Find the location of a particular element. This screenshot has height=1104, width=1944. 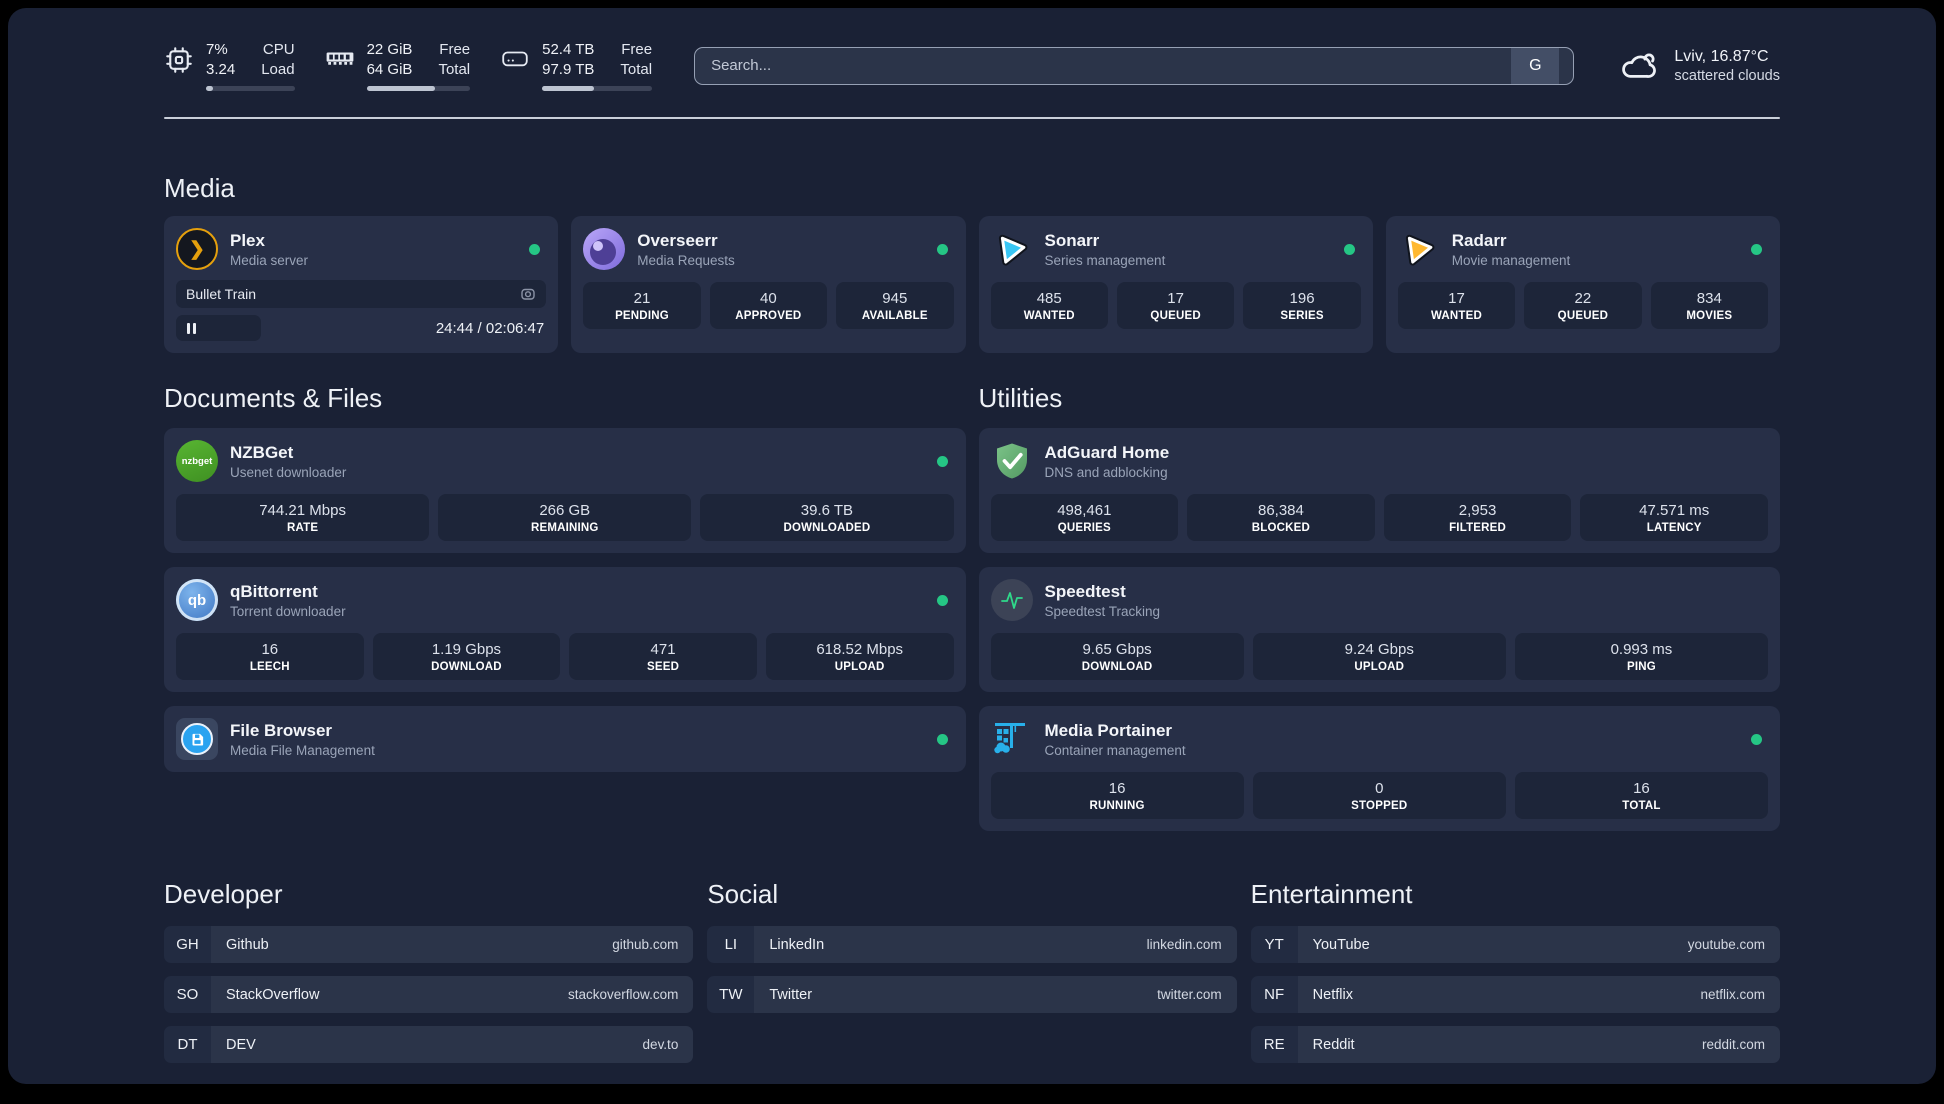

stat-chip: 744.21 Mbps RATE is located at coordinates (303, 517).